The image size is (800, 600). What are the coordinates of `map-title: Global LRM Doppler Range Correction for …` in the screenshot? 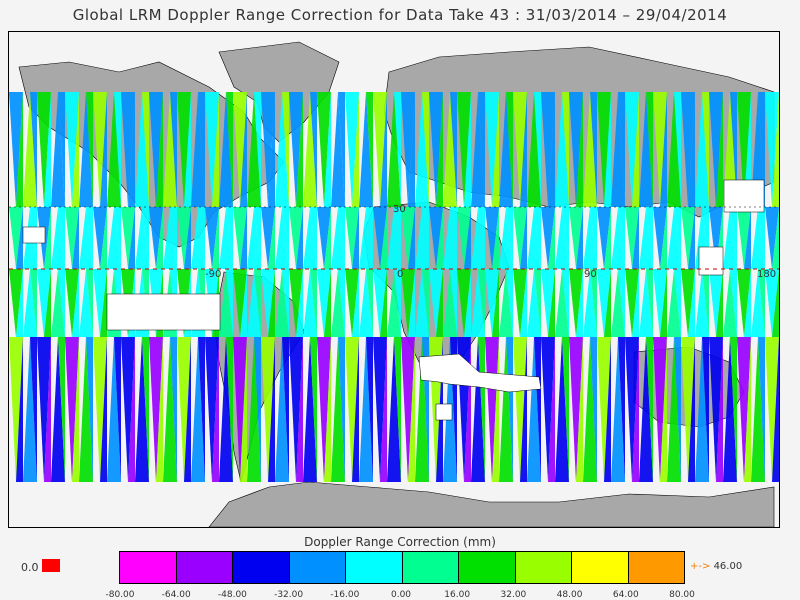 It's located at (400, 15).